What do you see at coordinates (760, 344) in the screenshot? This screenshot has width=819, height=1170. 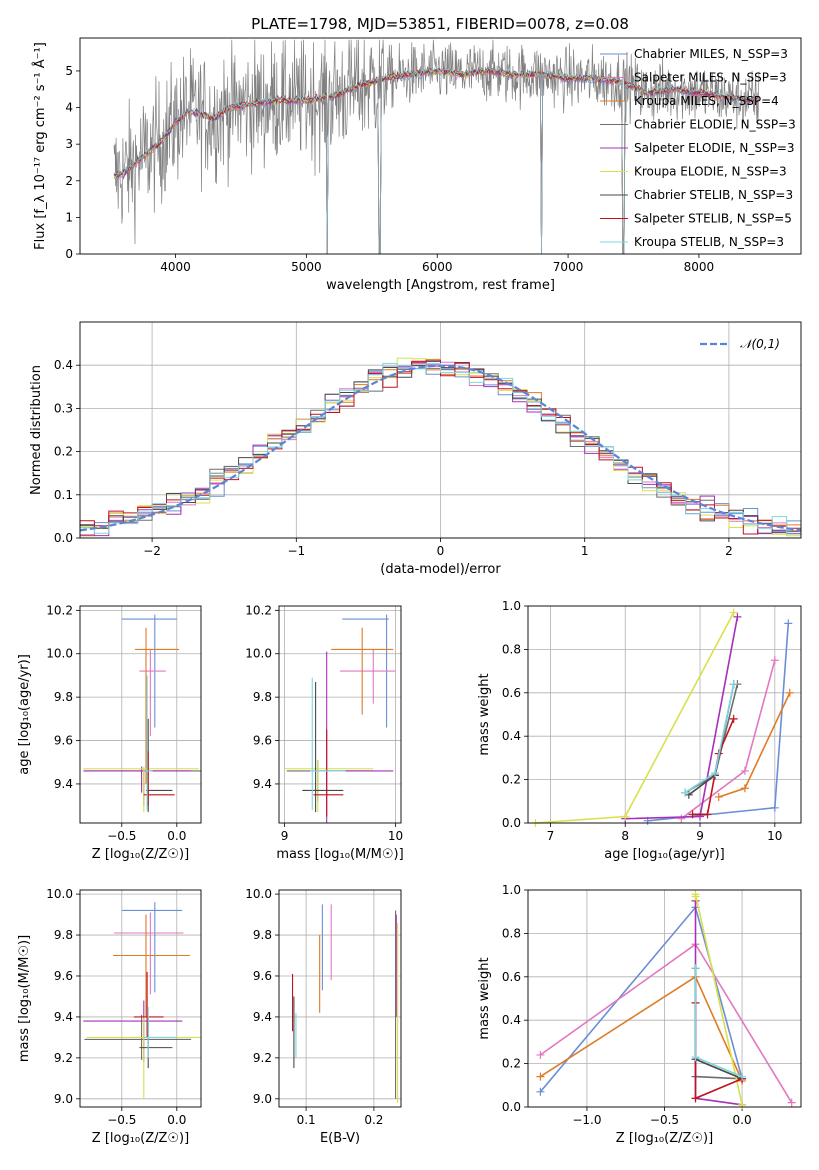 I see `legend-label: 𝒩(0,1)` at bounding box center [760, 344].